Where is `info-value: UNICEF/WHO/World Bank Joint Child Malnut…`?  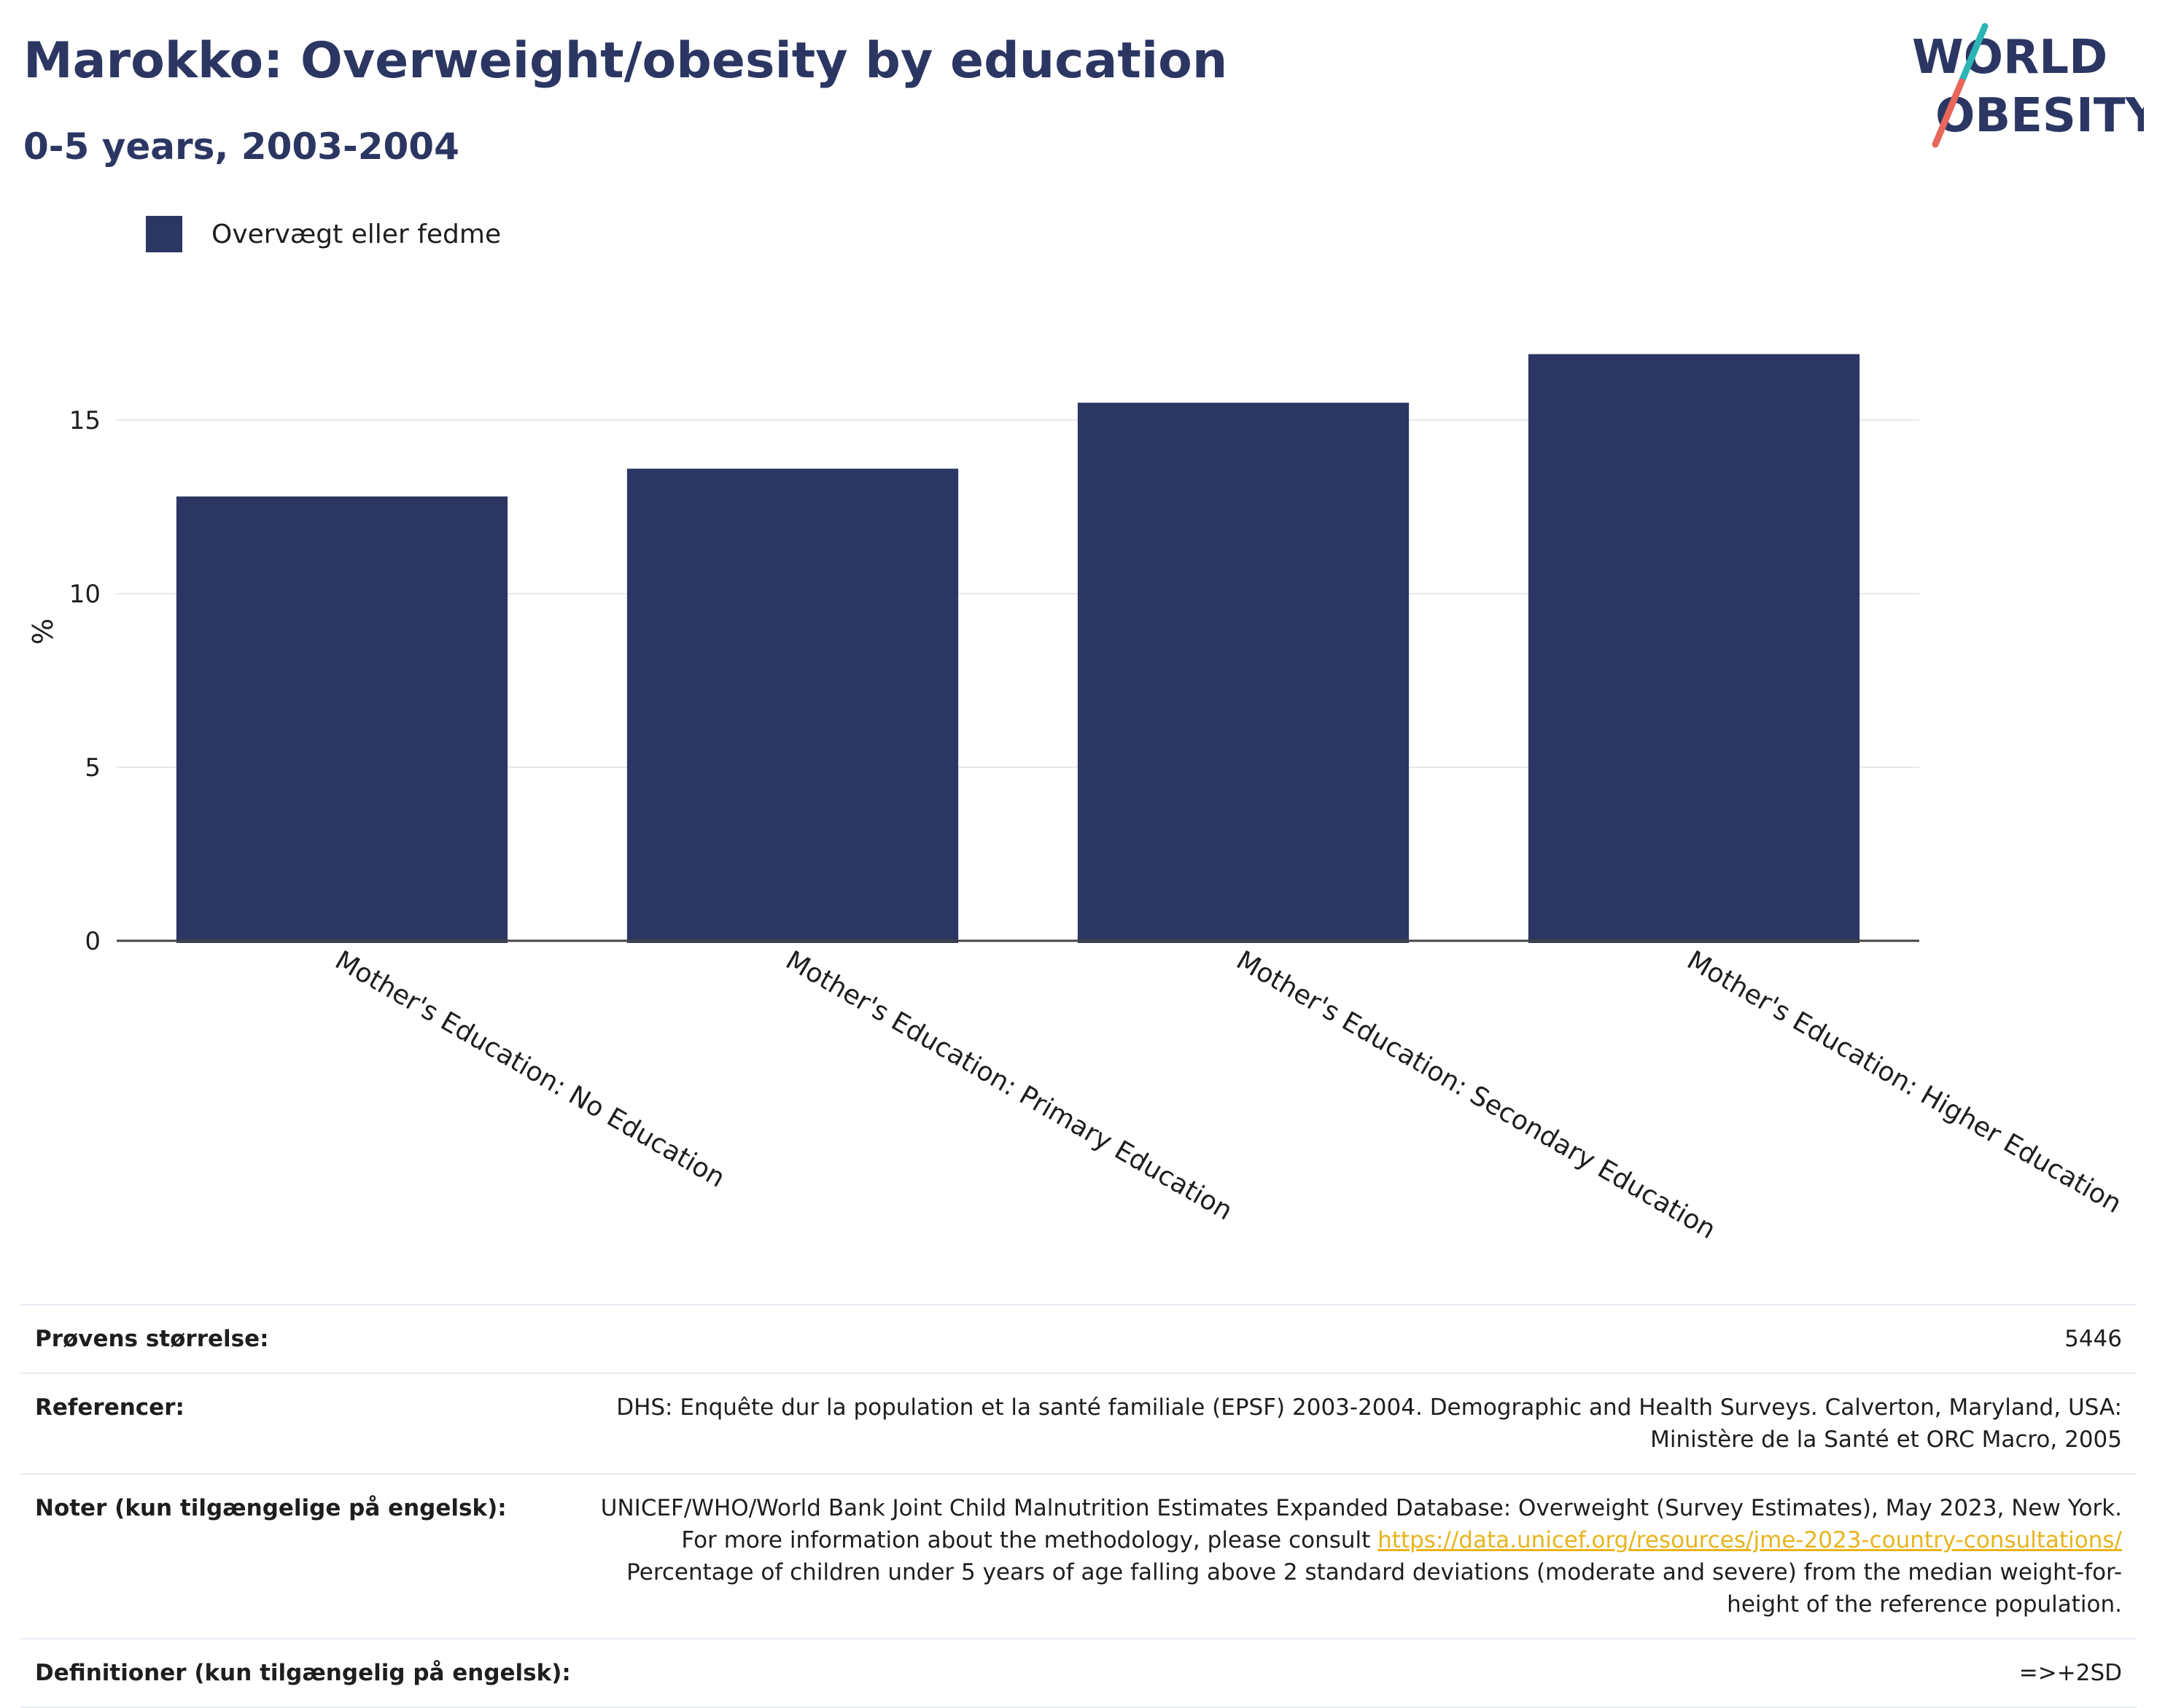
info-value: UNICEF/WHO/World Bank Joint Child Malnut… is located at coordinates (1352, 1556).